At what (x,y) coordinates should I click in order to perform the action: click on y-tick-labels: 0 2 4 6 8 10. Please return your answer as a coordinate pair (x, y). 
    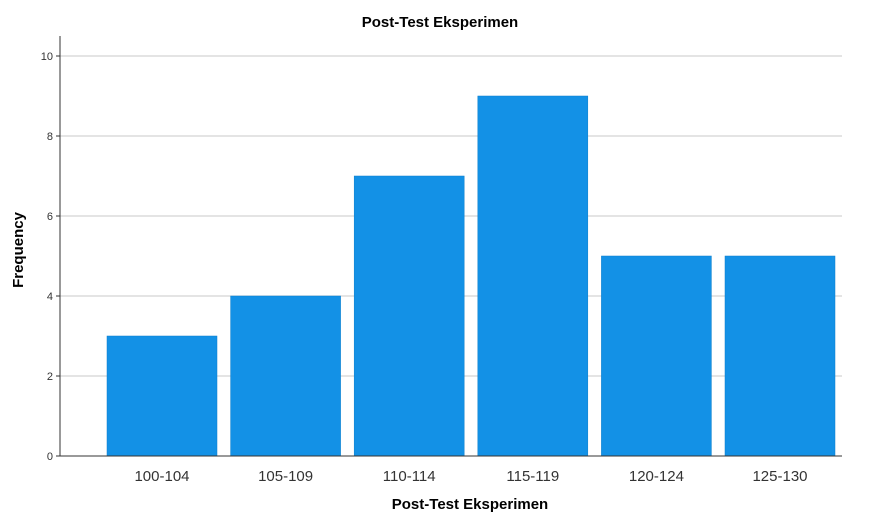
    Looking at the image, I should click on (47, 257).